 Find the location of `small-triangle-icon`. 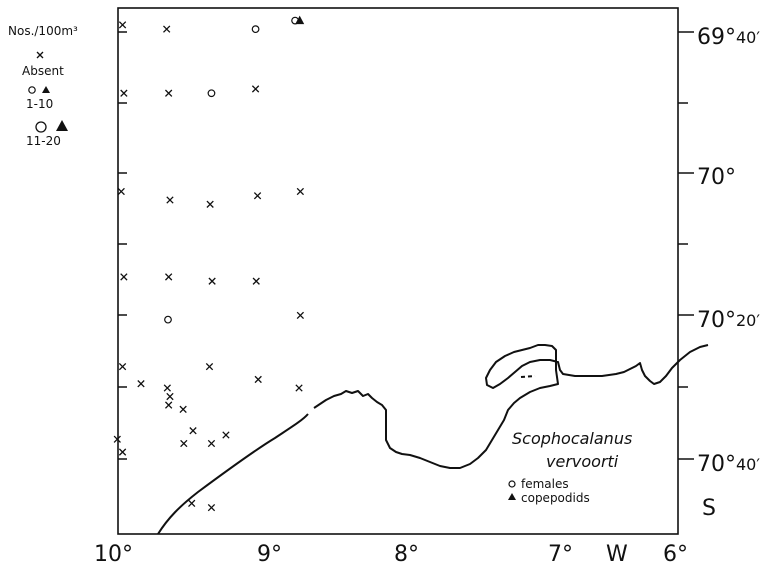

small-triangle-icon is located at coordinates (46, 89).